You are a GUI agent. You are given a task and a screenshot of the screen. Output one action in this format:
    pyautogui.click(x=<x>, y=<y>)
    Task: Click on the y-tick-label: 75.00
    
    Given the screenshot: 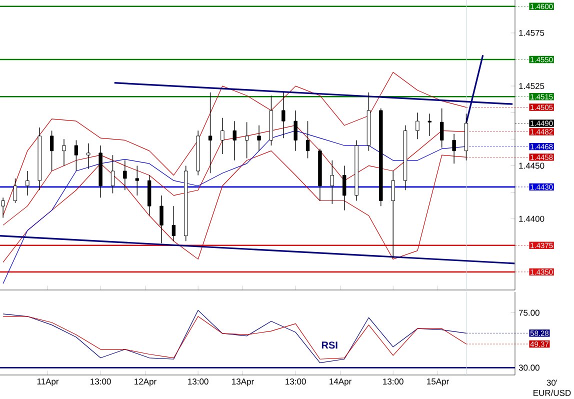 What is the action you would take?
    pyautogui.click(x=529, y=313)
    